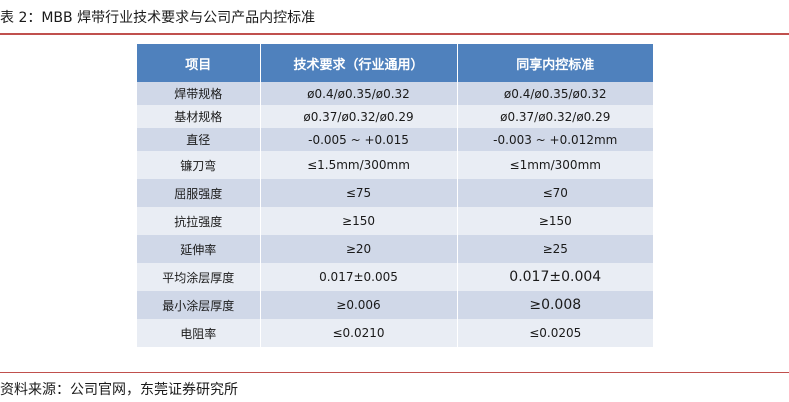  What do you see at coordinates (555, 305) in the screenshot?
I see `row-company-value: ≥0.008` at bounding box center [555, 305].